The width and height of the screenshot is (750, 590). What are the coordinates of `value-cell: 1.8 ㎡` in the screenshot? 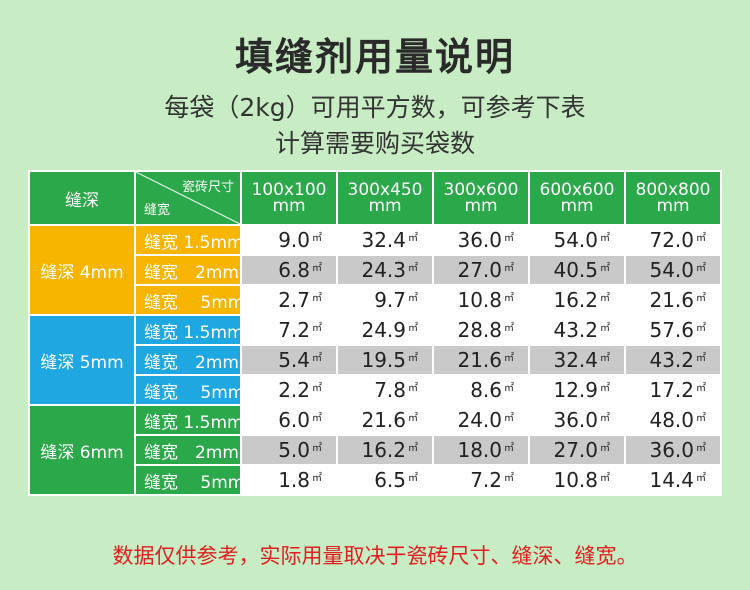 It's located at (289, 480).